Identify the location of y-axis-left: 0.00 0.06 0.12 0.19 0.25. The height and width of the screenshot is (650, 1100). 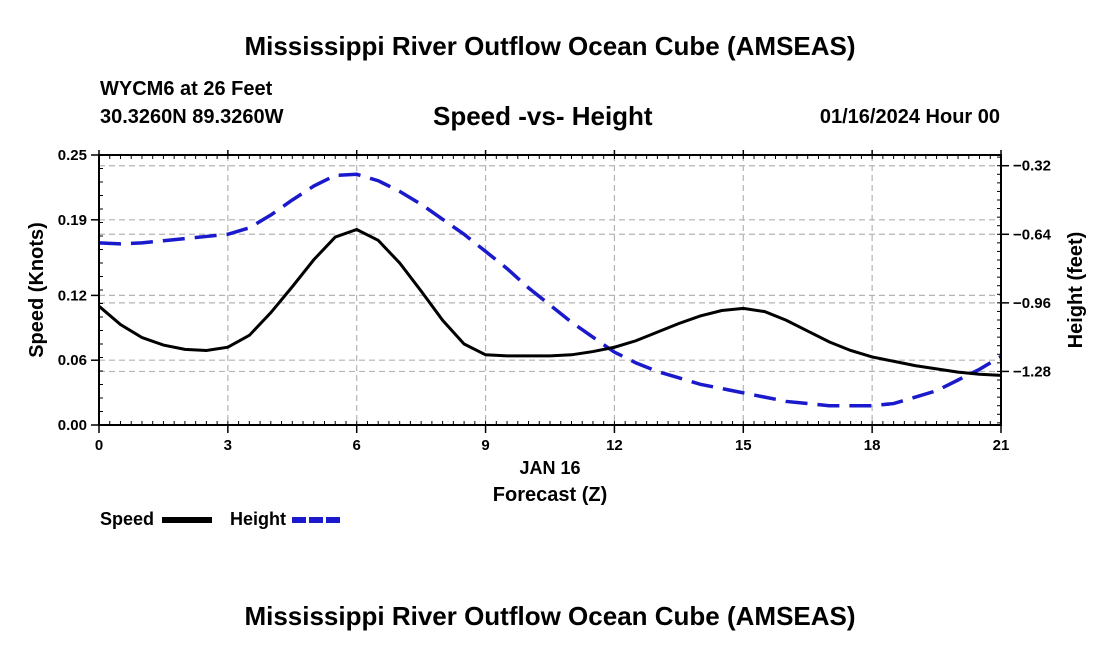
(78, 290).